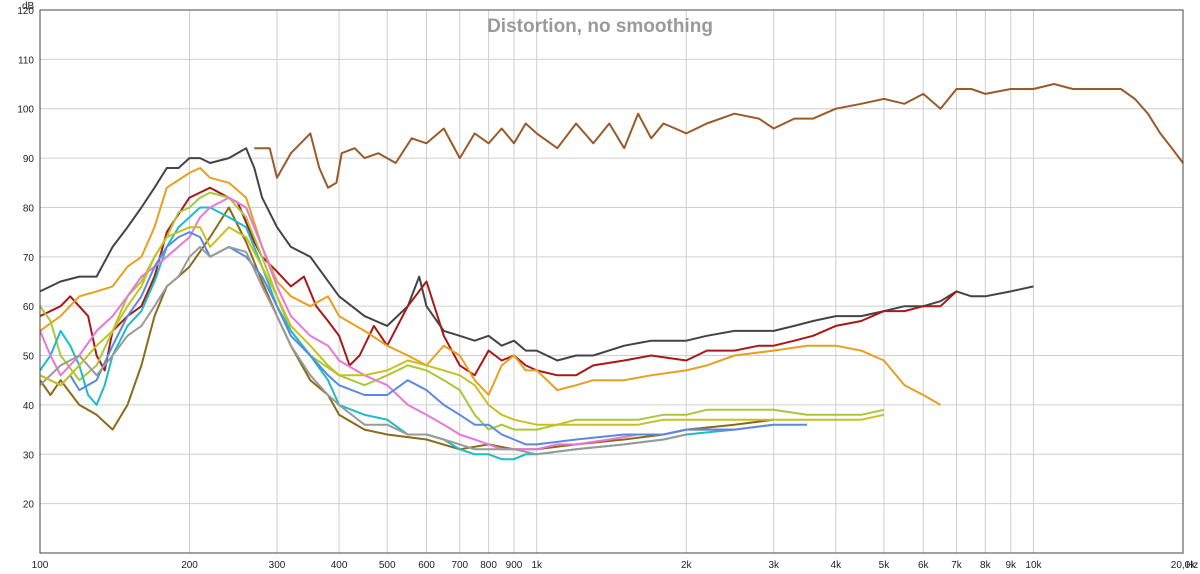  I want to click on x-unit-label: Hz, so click(1192, 565).